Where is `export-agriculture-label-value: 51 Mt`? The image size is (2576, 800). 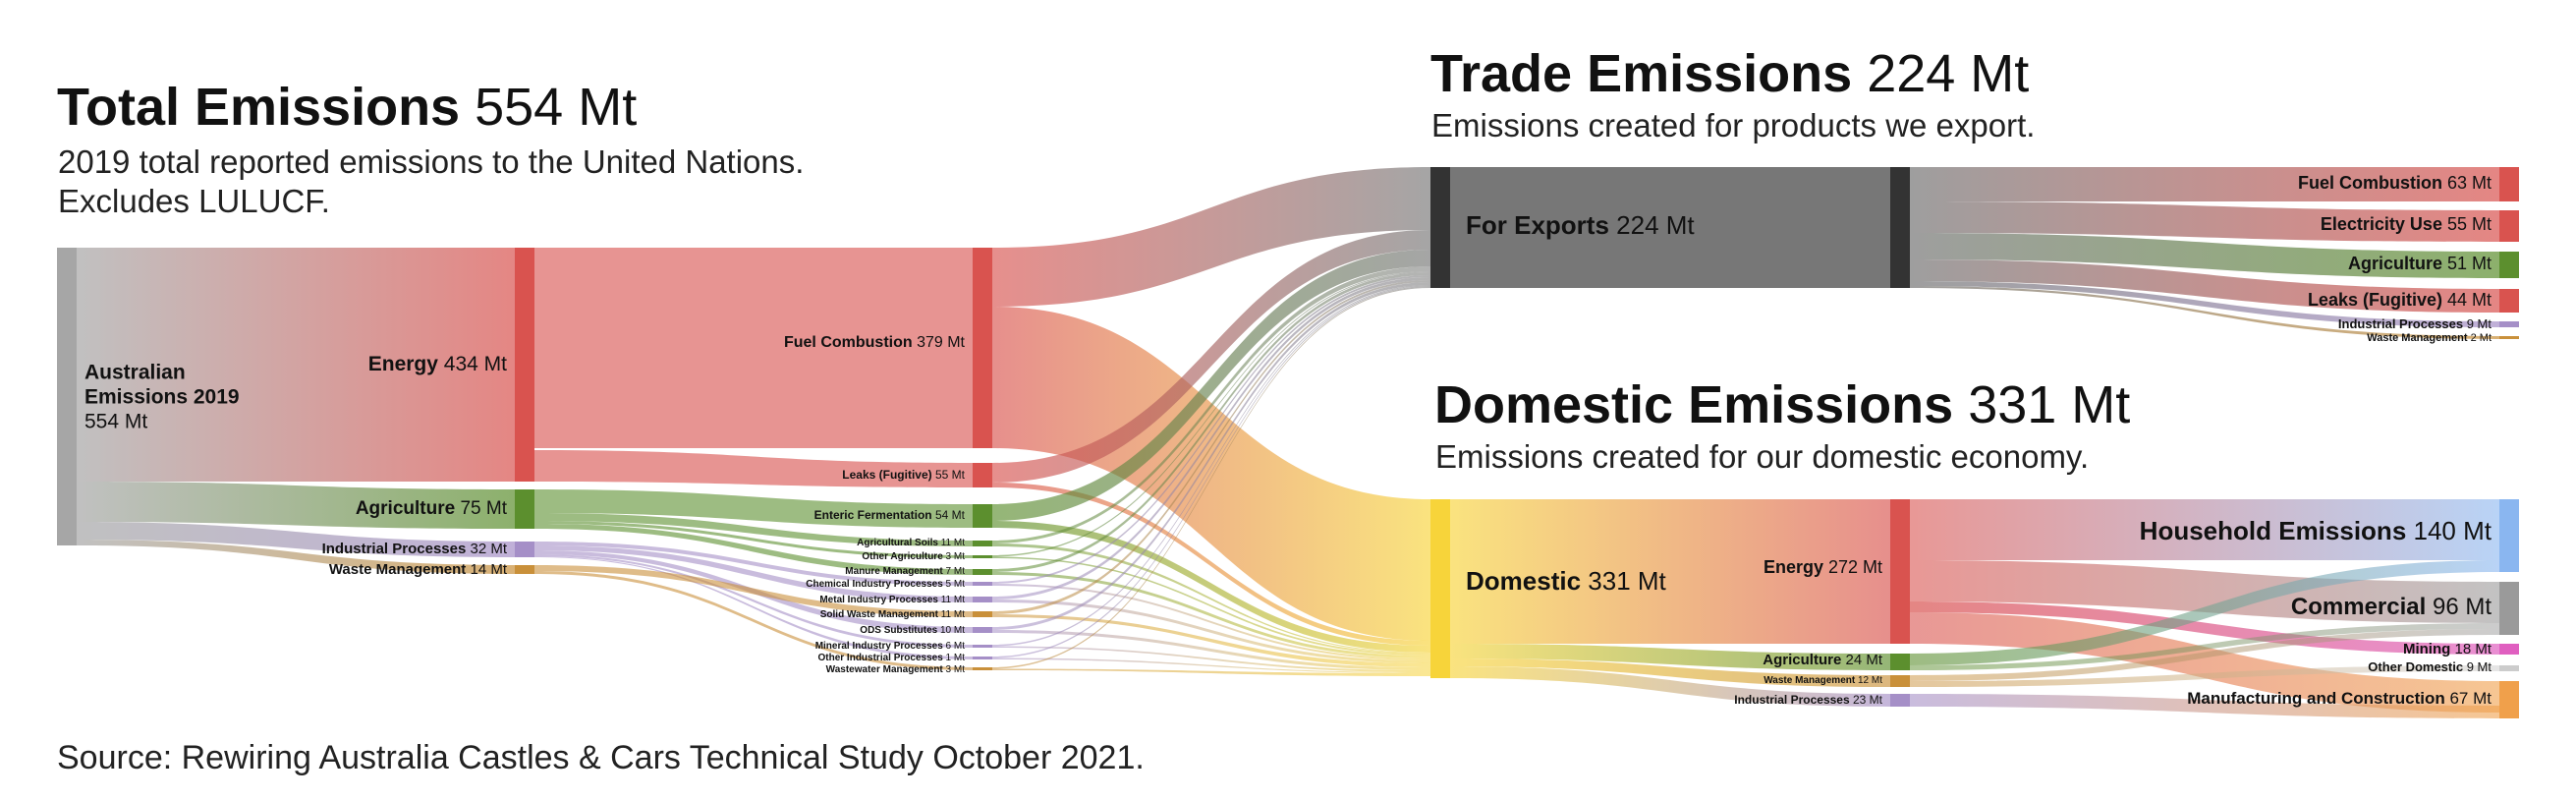 export-agriculture-label-value: 51 Mt is located at coordinates (2467, 264).